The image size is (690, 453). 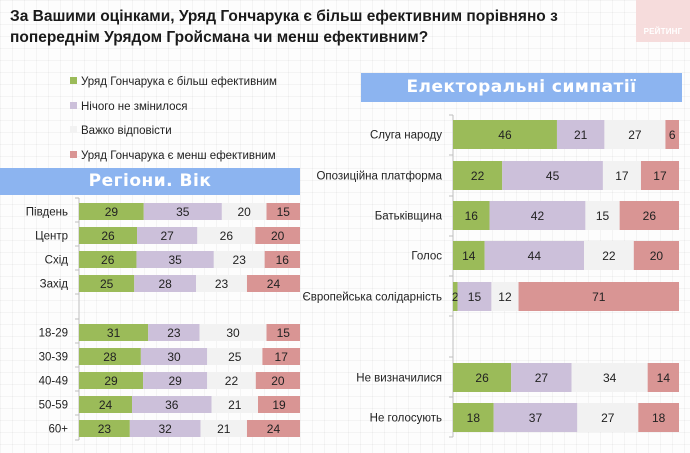 What do you see at coordinates (379, 177) in the screenshot?
I see `category-label: Опозиційна платформа` at bounding box center [379, 177].